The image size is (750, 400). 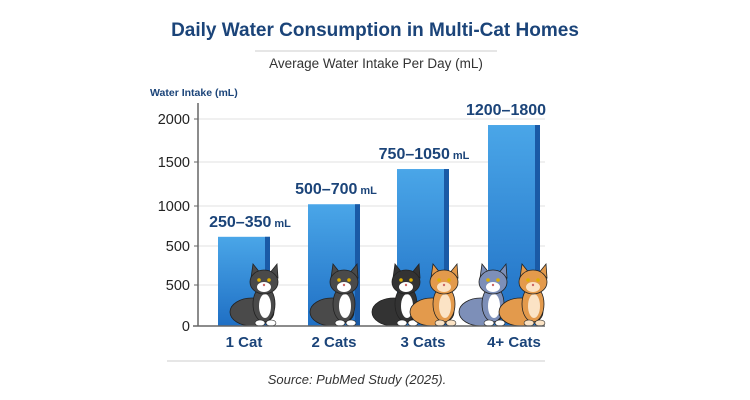 I want to click on bar-data-label: 1200–1800, so click(x=506, y=110).